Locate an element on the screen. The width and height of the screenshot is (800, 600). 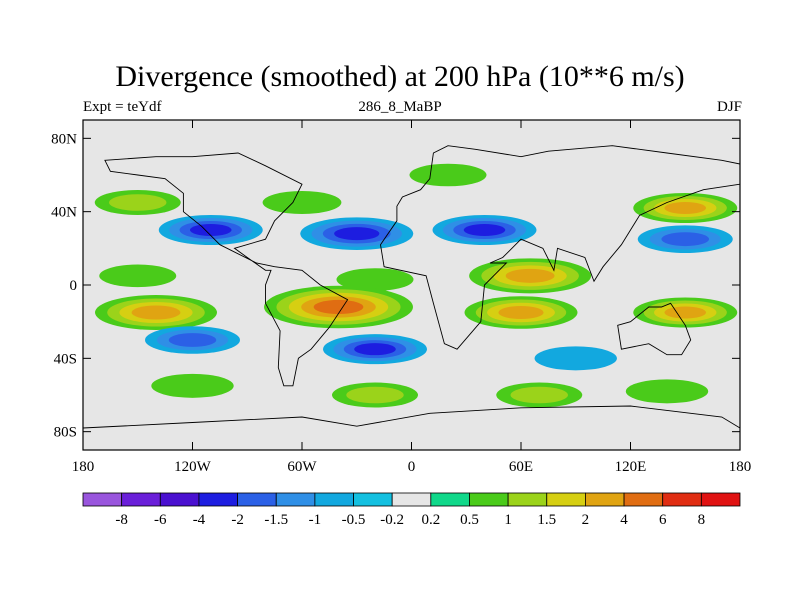
colorbar-label-15: 8 is located at coordinates (702, 520).